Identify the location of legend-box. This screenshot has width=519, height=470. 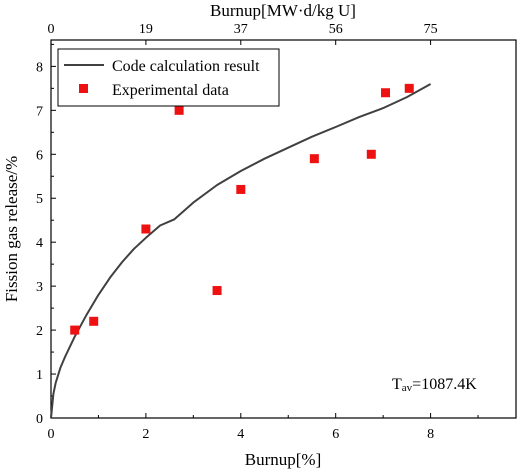
(168, 77).